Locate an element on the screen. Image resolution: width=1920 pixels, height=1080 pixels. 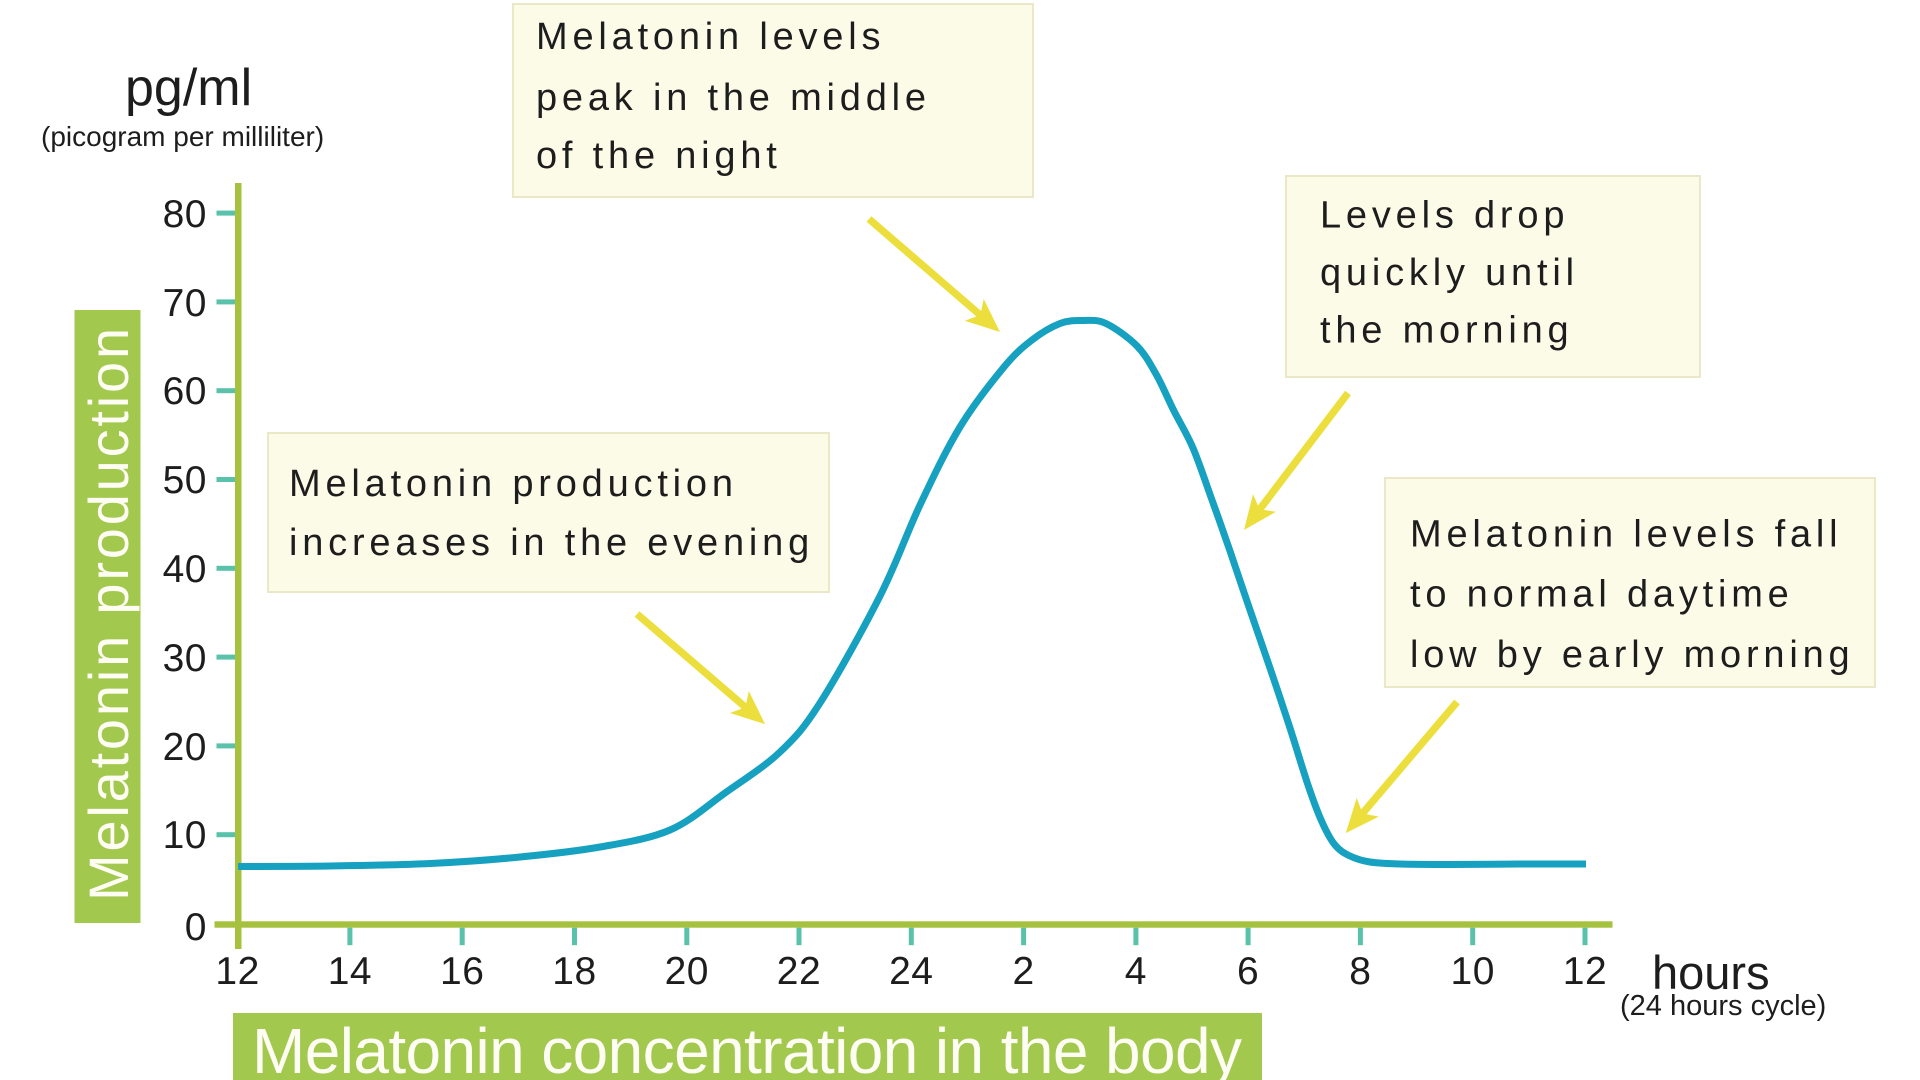
svg-text: hours is located at coordinates (1711, 972).